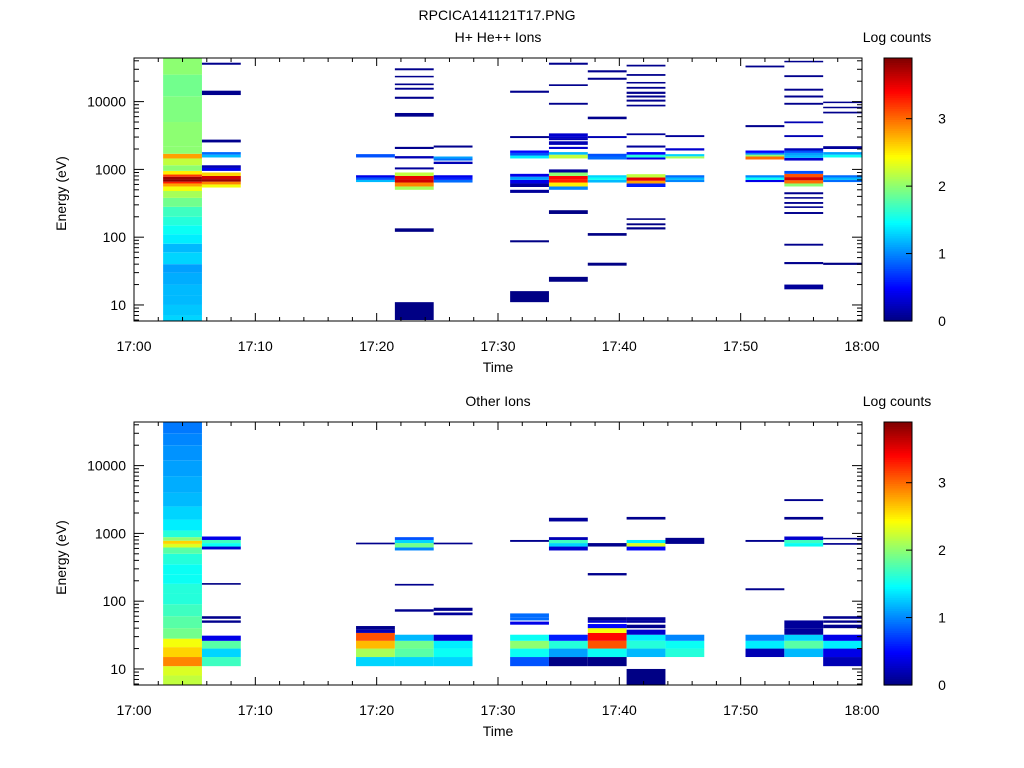 This screenshot has height=768, width=1024. What do you see at coordinates (376, 710) in the screenshot?
I see `x-tick-label: 17:20` at bounding box center [376, 710].